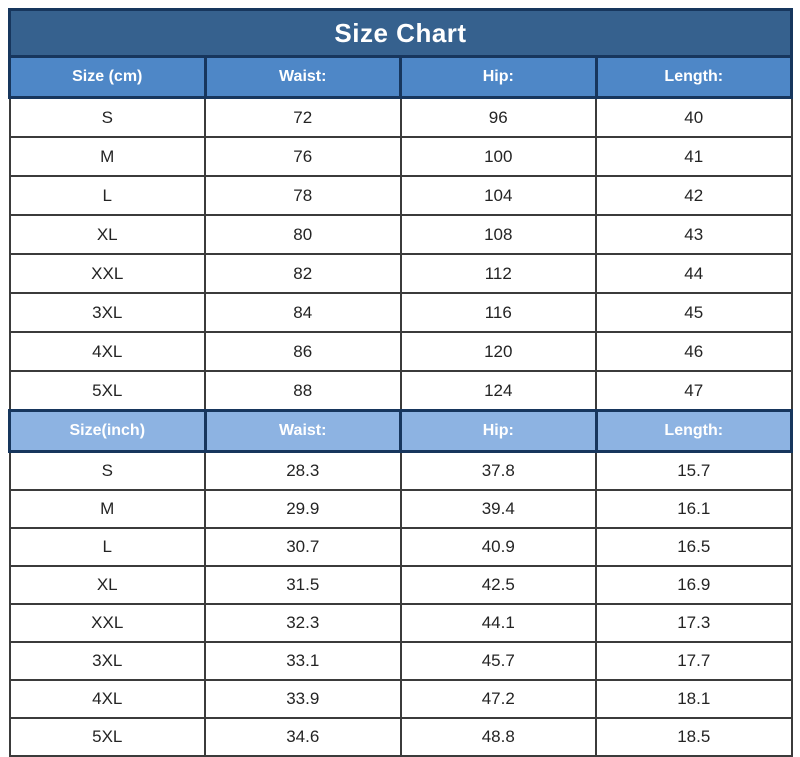  I want to click on page-title: Size Chart, so click(400, 33).